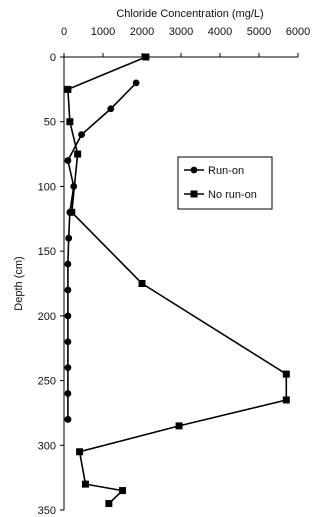 This screenshot has width=324, height=517. What do you see at coordinates (220, 32) in the screenshot?
I see `x-tick-label: 4000` at bounding box center [220, 32].